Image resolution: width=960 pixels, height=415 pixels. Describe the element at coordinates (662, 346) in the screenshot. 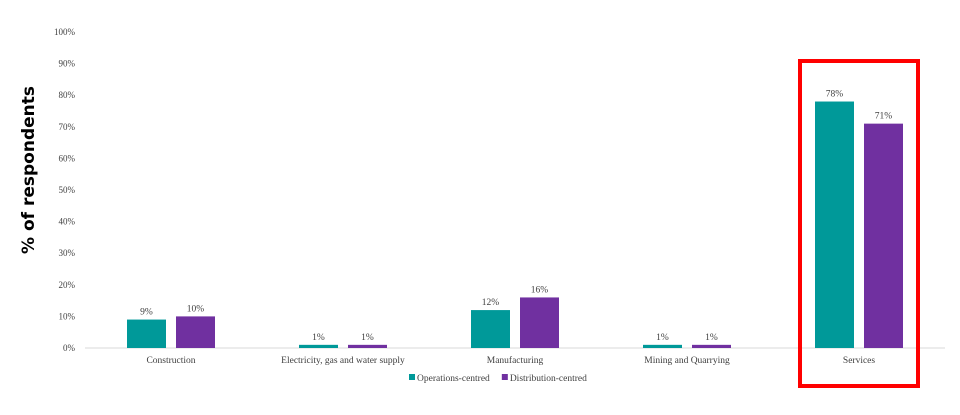

I see `bar-operations-centred-mining-and-quarrying` at that location.